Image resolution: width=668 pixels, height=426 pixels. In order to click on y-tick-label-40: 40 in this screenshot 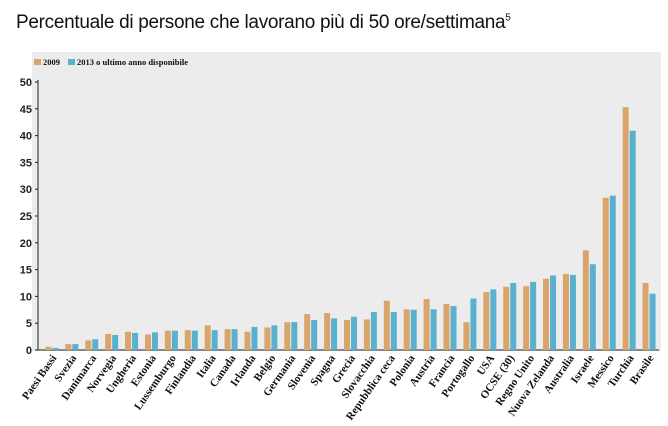, I will do `click(26, 137)`.